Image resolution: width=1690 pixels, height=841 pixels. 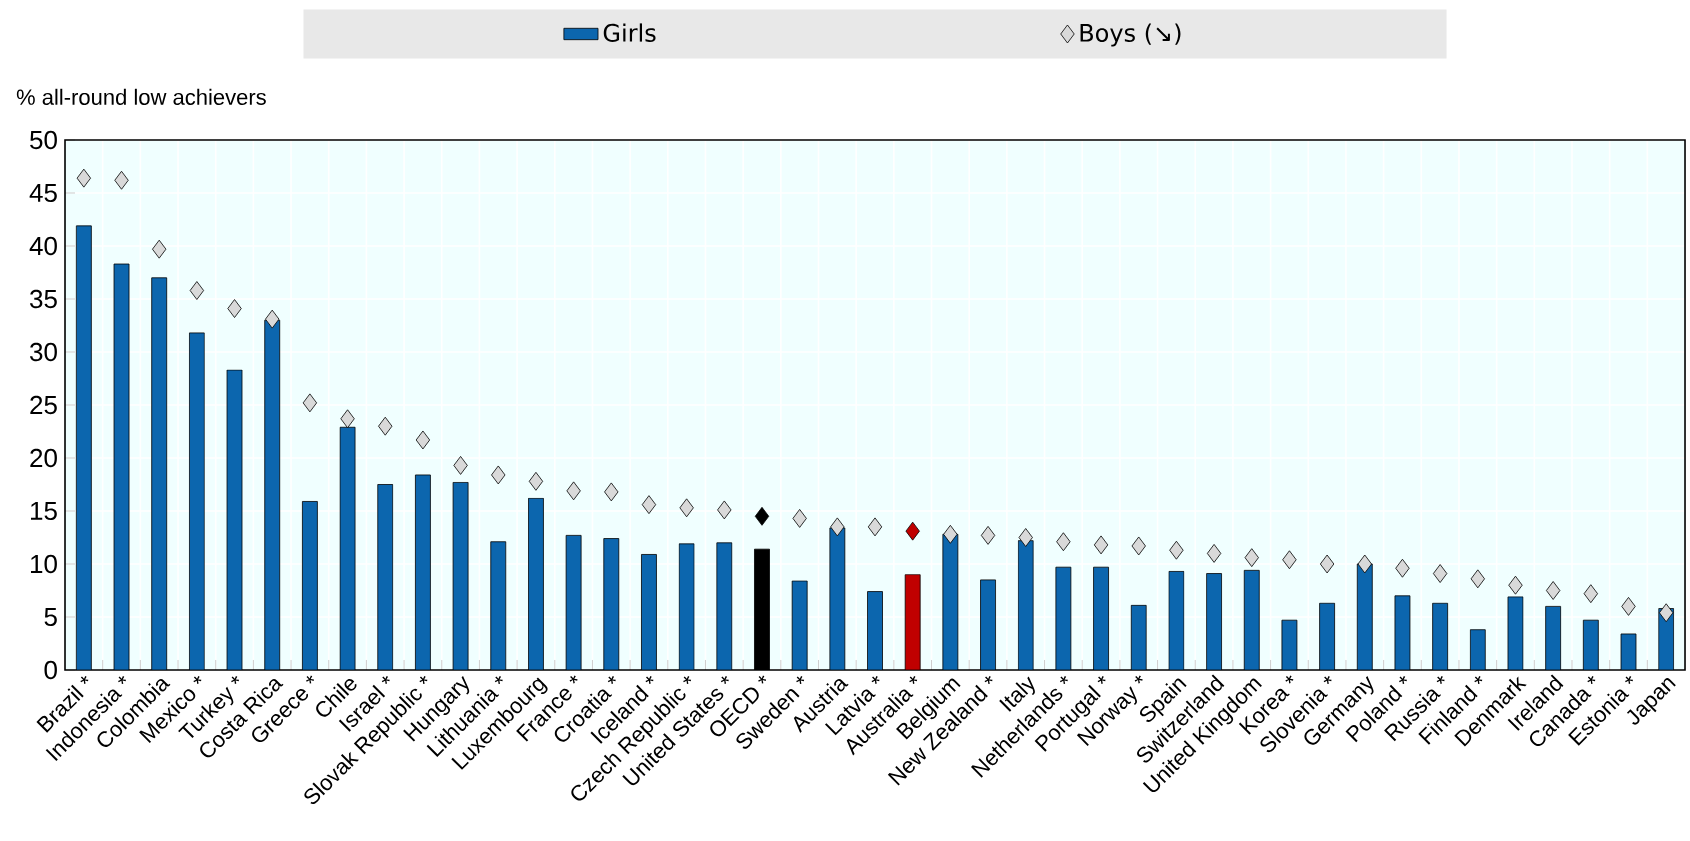 What do you see at coordinates (50, 617) in the screenshot?
I see `y-tick-label: 5` at bounding box center [50, 617].